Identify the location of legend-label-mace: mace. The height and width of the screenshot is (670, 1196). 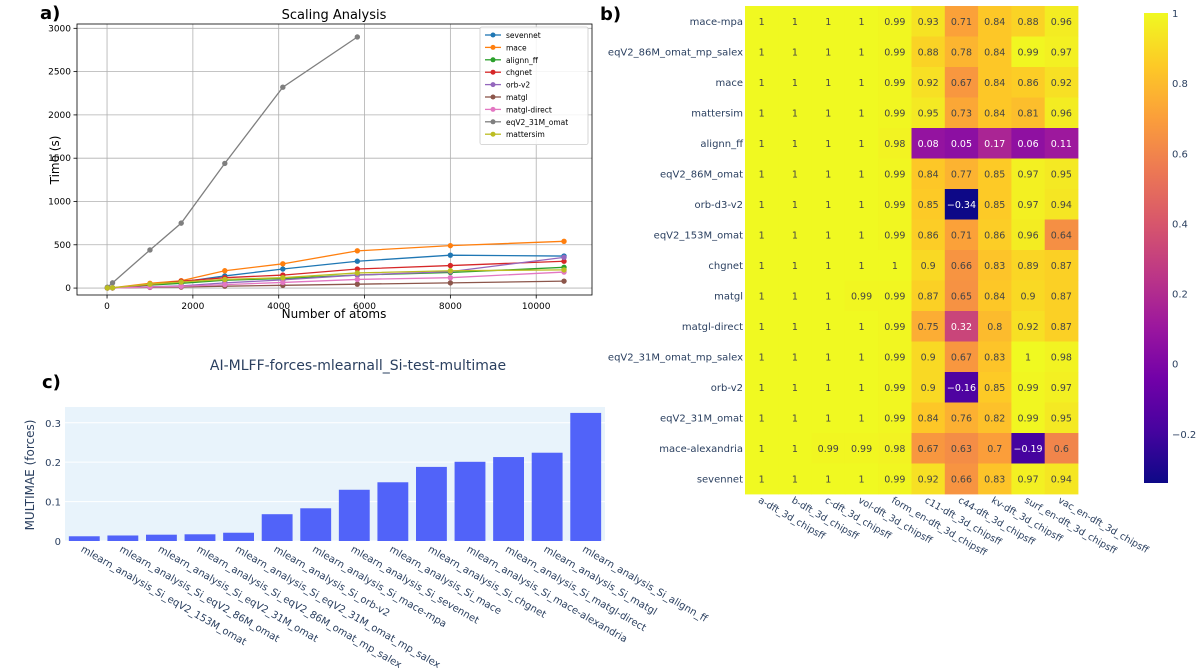
(516, 47).